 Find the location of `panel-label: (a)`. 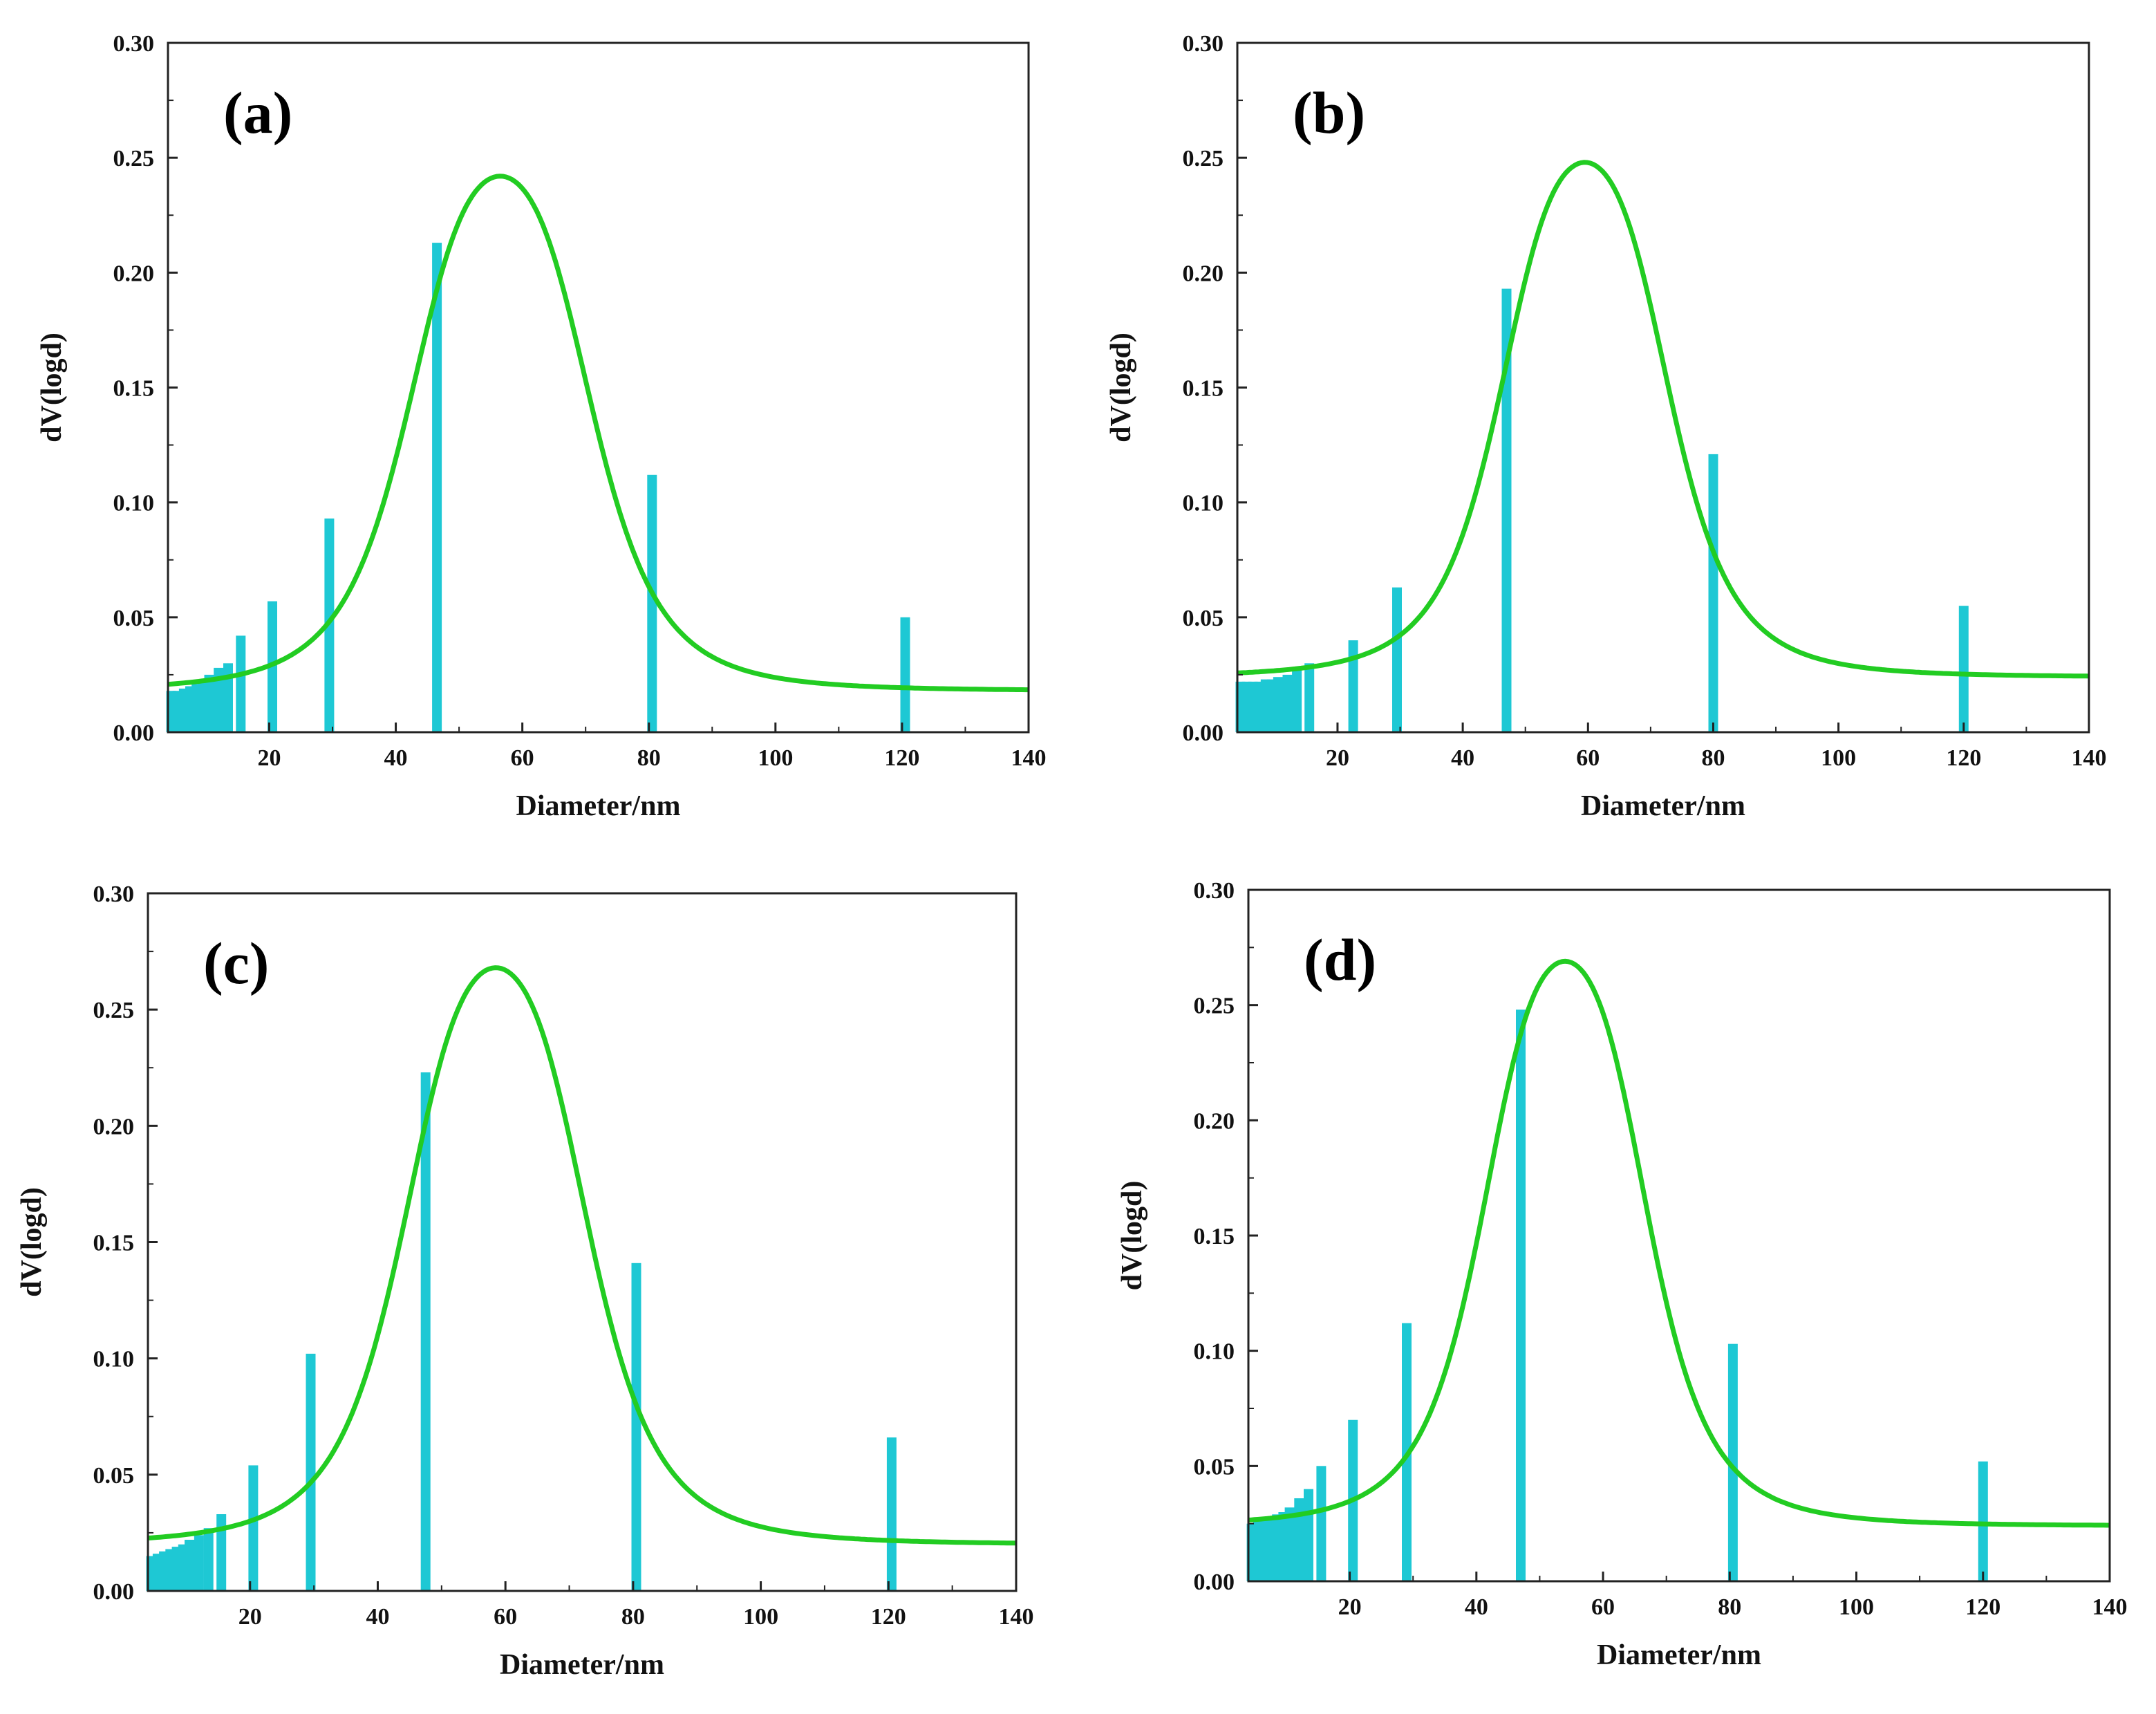

panel-label: (a) is located at coordinates (257, 113).